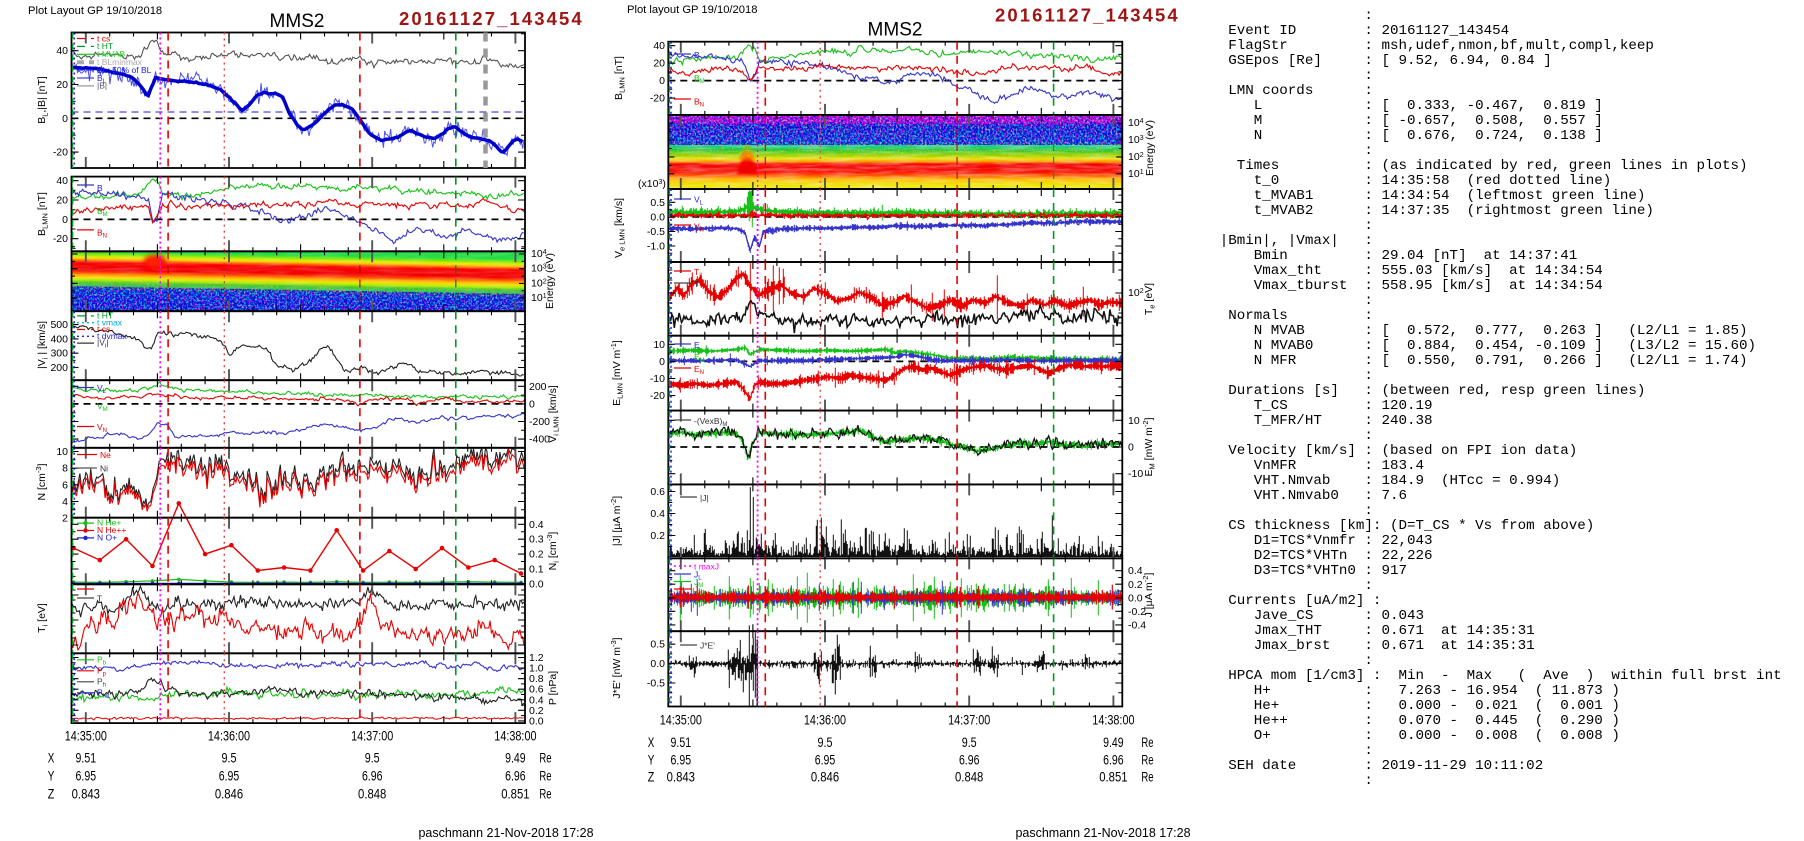  What do you see at coordinates (65, 519) in the screenshot?
I see `svg-text: 2` at bounding box center [65, 519].